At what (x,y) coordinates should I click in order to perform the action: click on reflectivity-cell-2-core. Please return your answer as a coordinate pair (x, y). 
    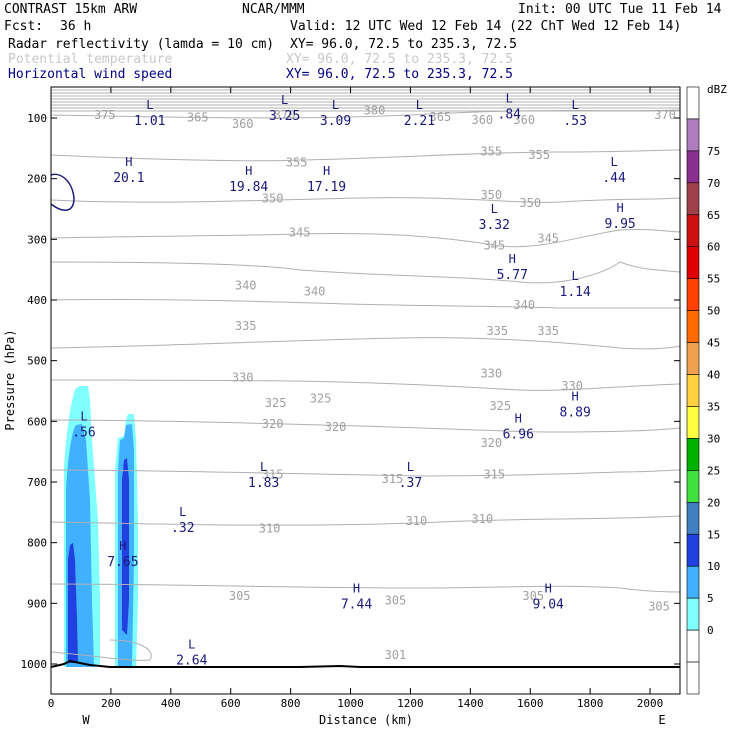
    Looking at the image, I should click on (125, 546).